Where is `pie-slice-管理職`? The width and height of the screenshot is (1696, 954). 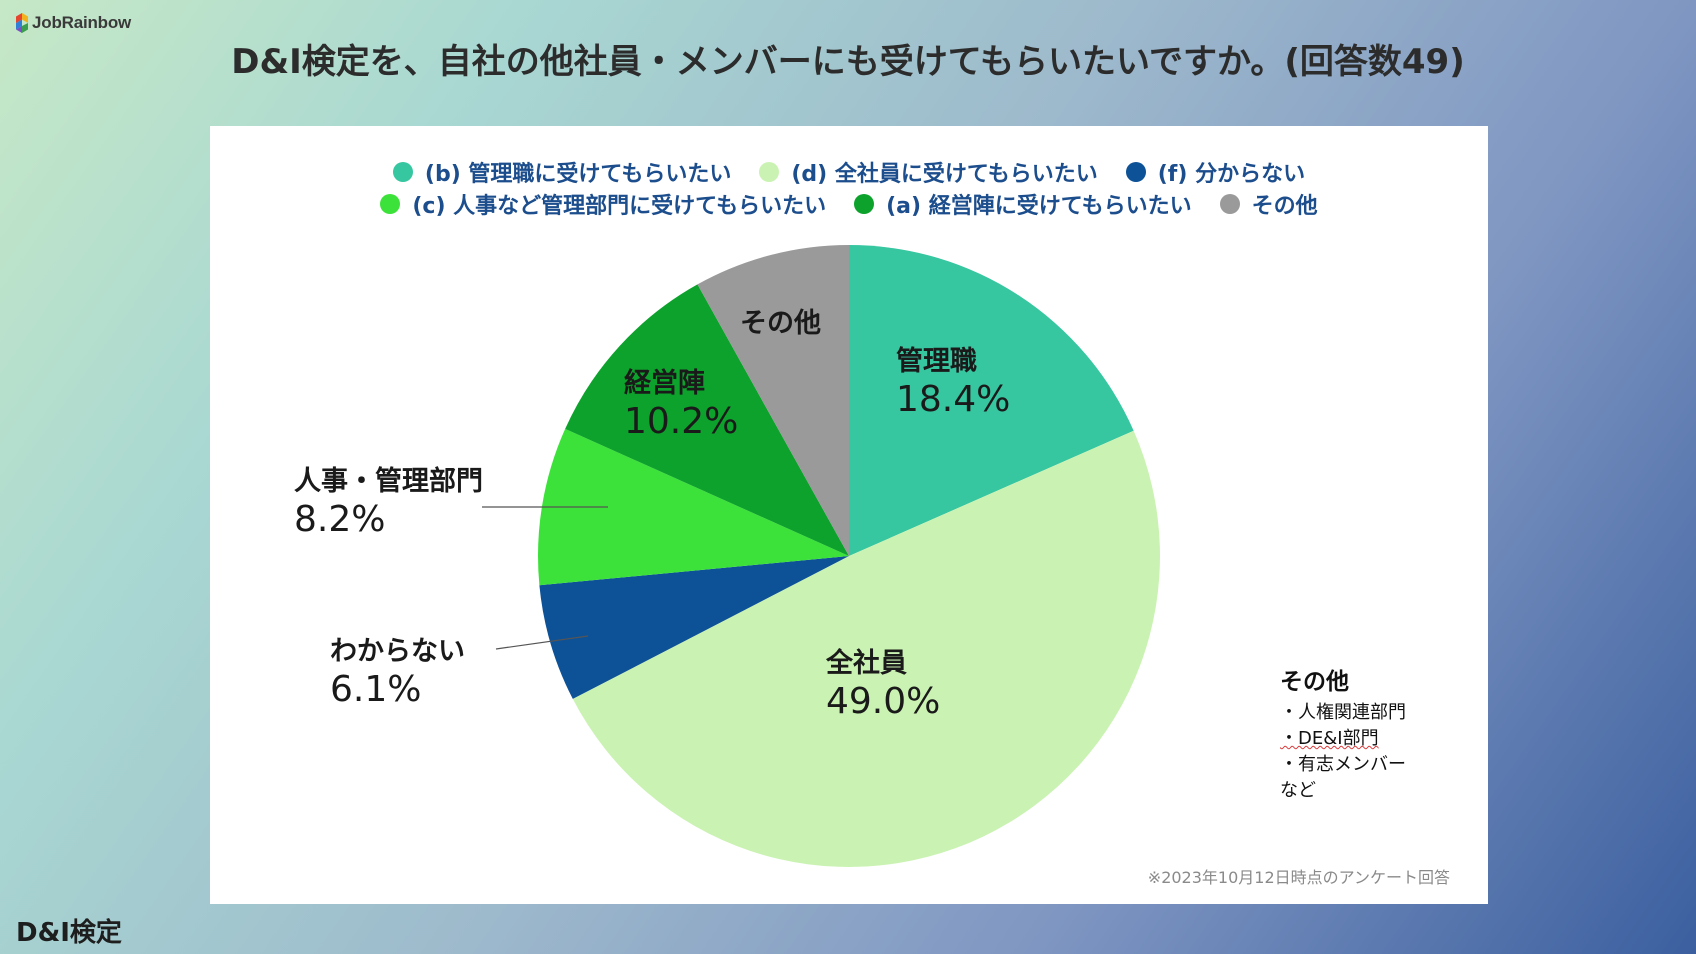 pie-slice-管理職 is located at coordinates (991, 400).